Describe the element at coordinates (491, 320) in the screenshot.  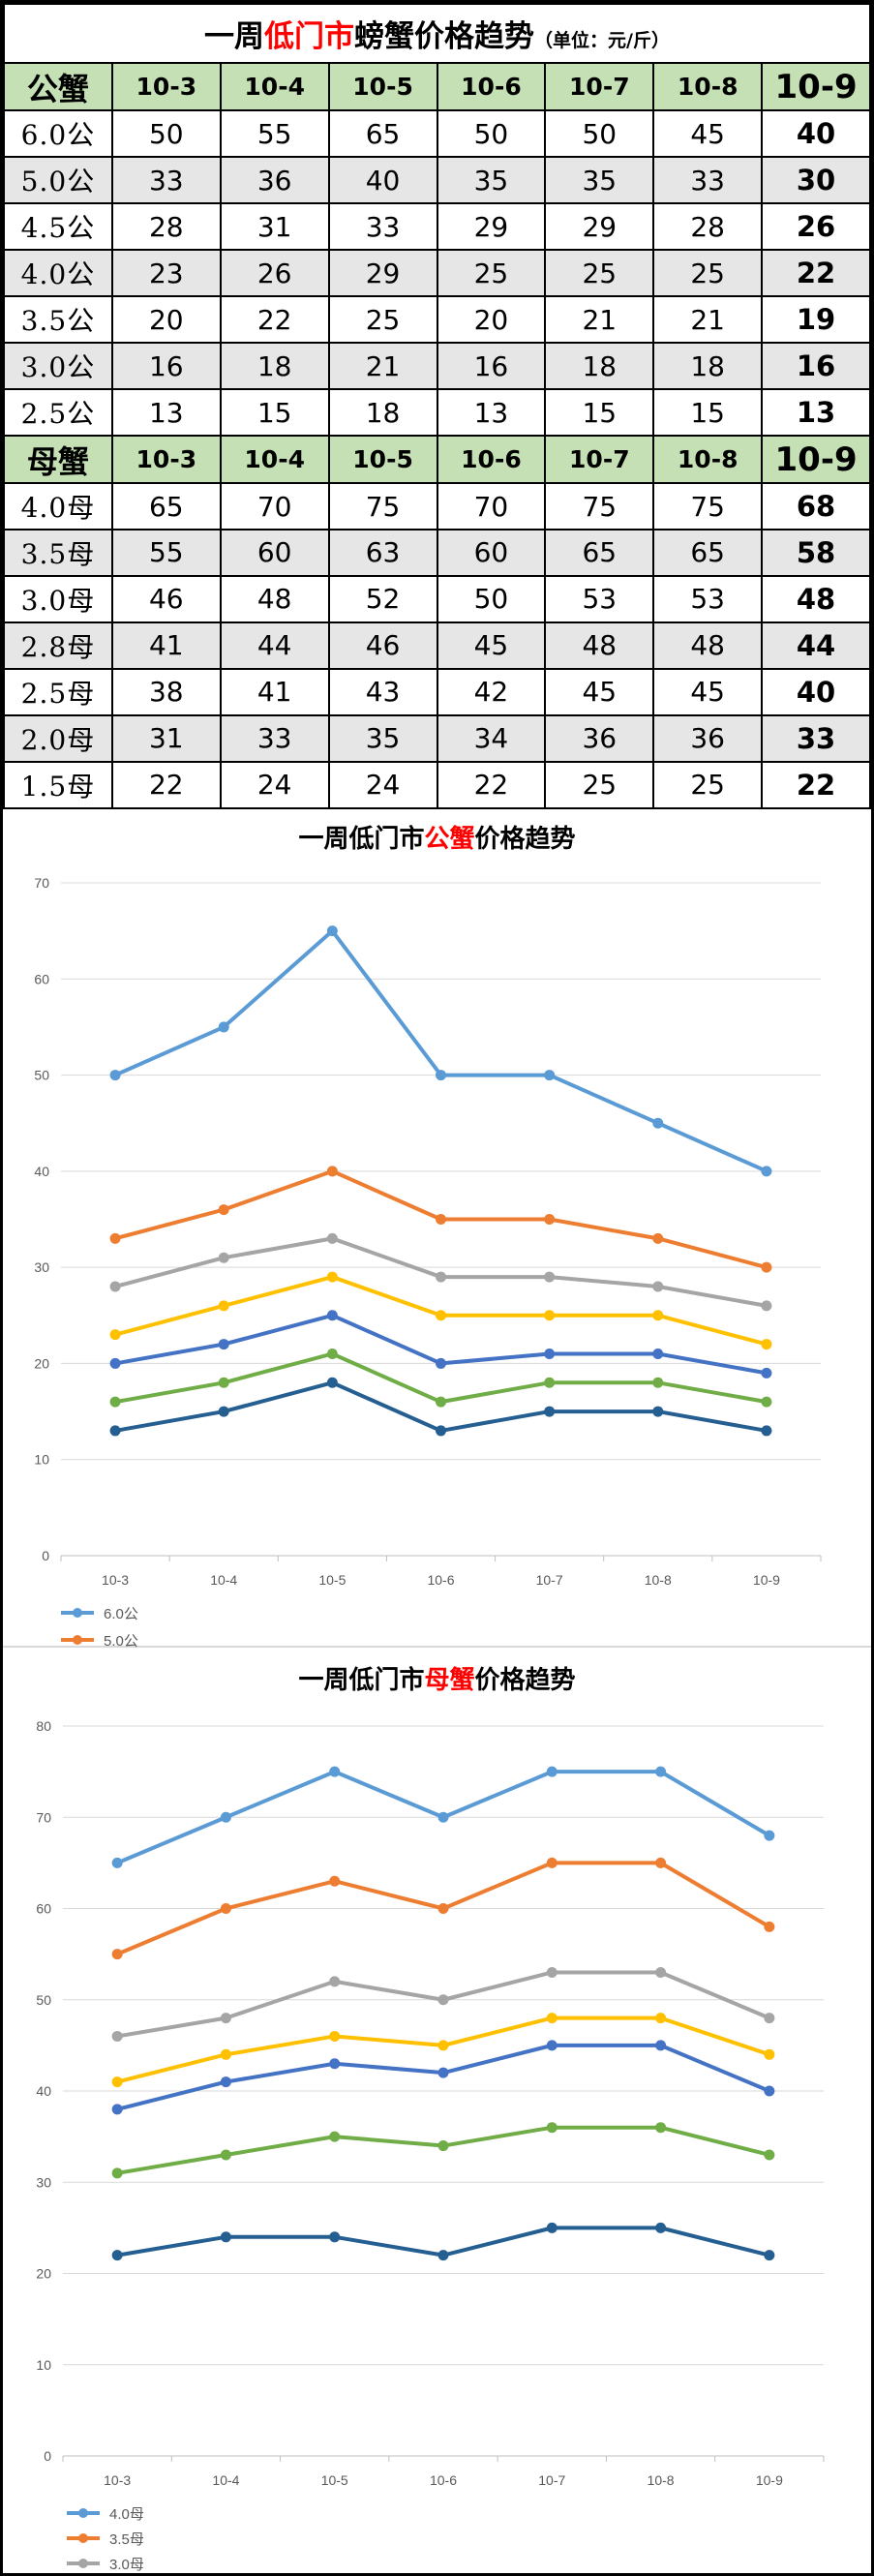
I see `price-cell: 20` at that location.